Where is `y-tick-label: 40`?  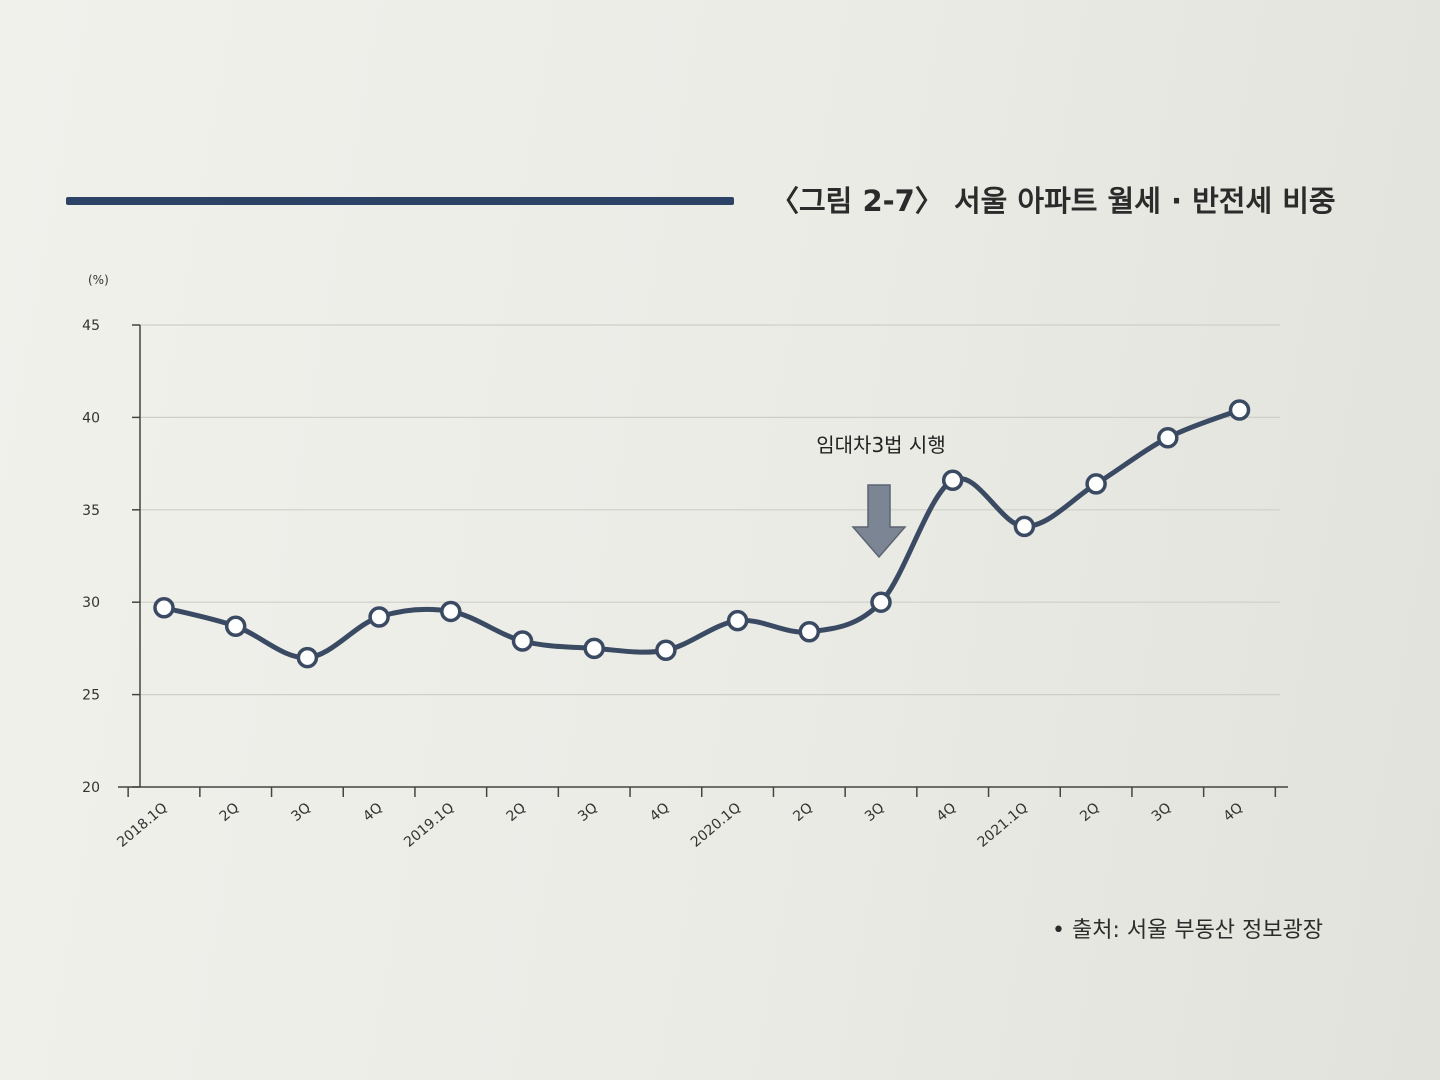 y-tick-label: 40 is located at coordinates (91, 418).